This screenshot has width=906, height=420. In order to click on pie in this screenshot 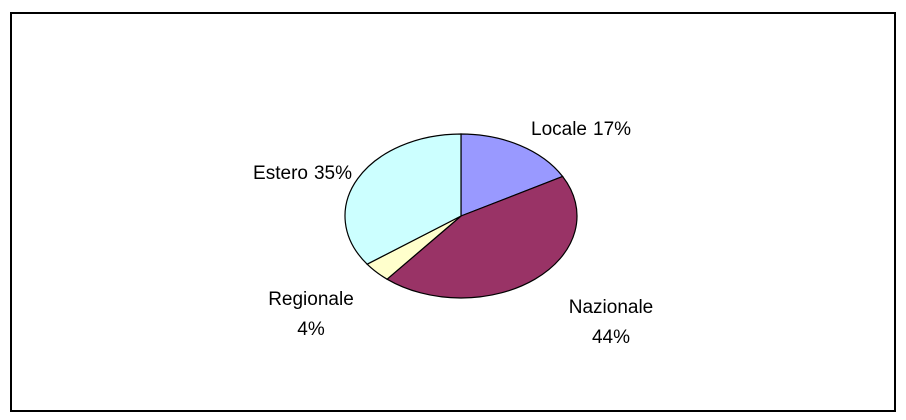, I will do `click(461, 216)`.